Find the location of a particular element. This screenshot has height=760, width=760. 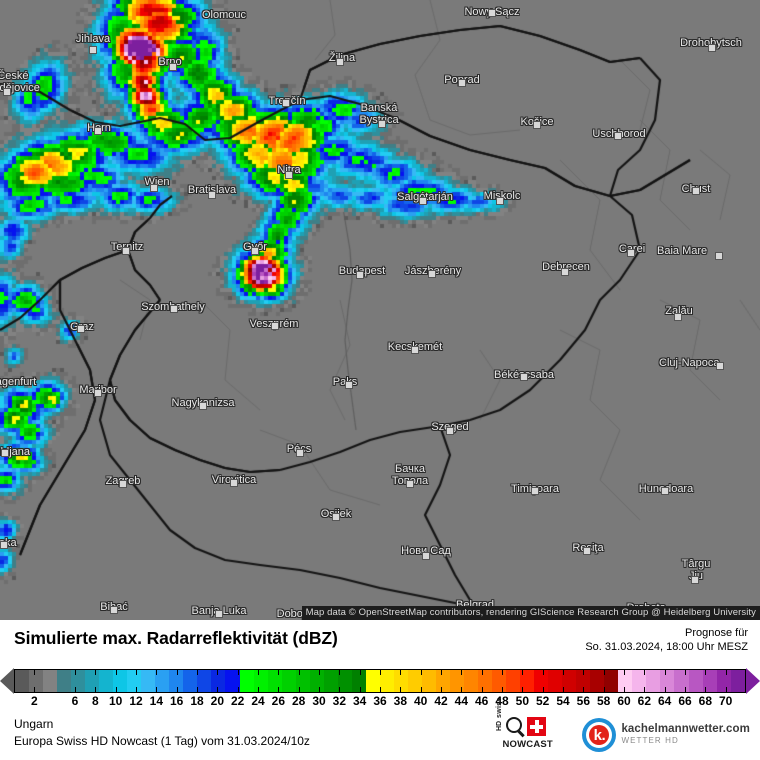

colorbar-tick-label: 40 is located at coordinates (420, 701).